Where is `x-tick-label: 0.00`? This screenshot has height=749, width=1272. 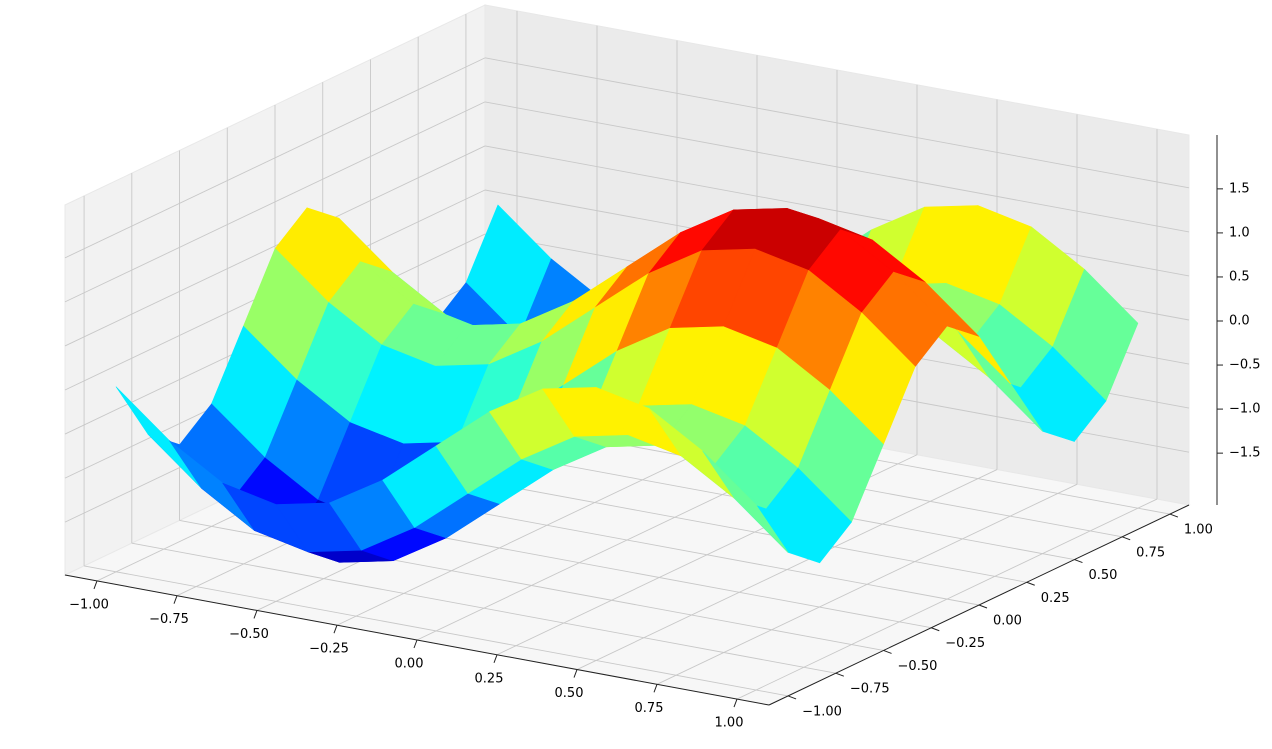 x-tick-label: 0.00 is located at coordinates (409, 664).